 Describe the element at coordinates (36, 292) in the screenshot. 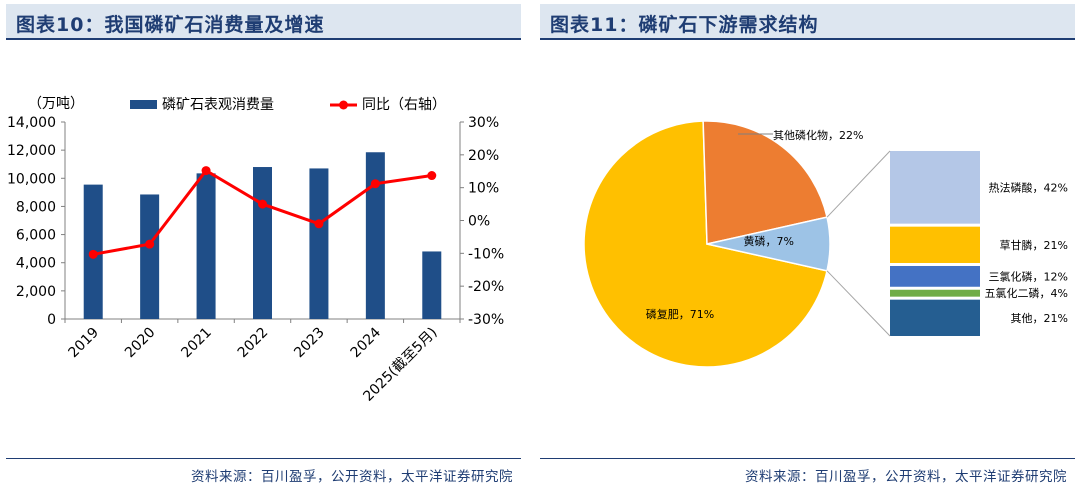

I see `left-y-tick-label: 2,000` at that location.